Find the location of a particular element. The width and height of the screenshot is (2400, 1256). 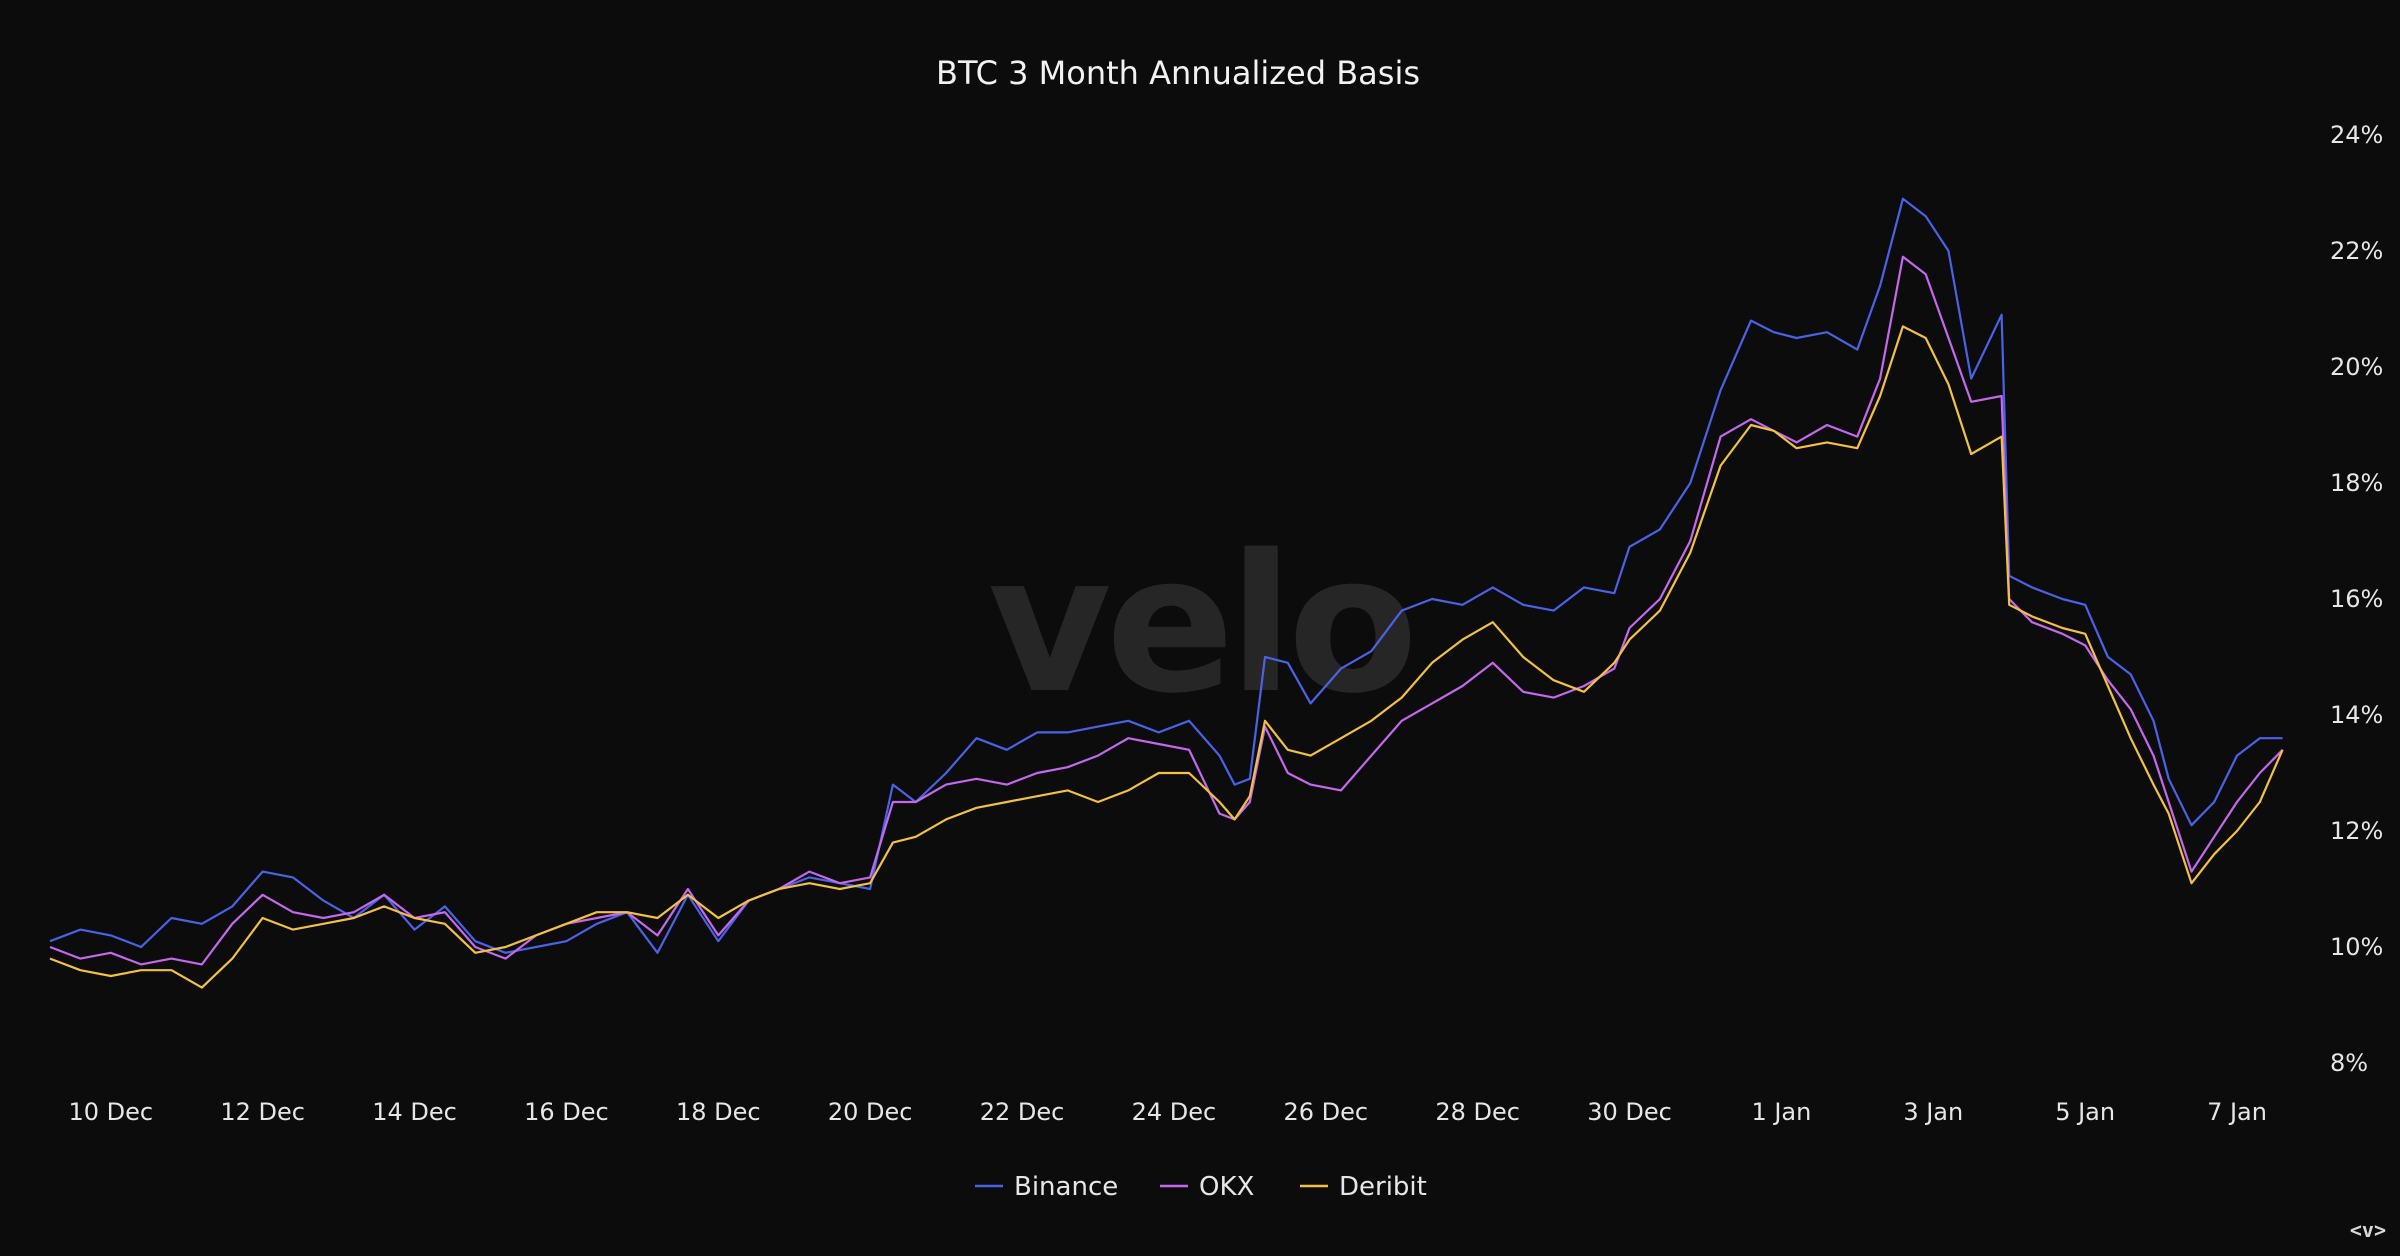

y-axis: 8% 10% 12% 14% 16% 18% 20% 22% 24% is located at coordinates (2356, 599).